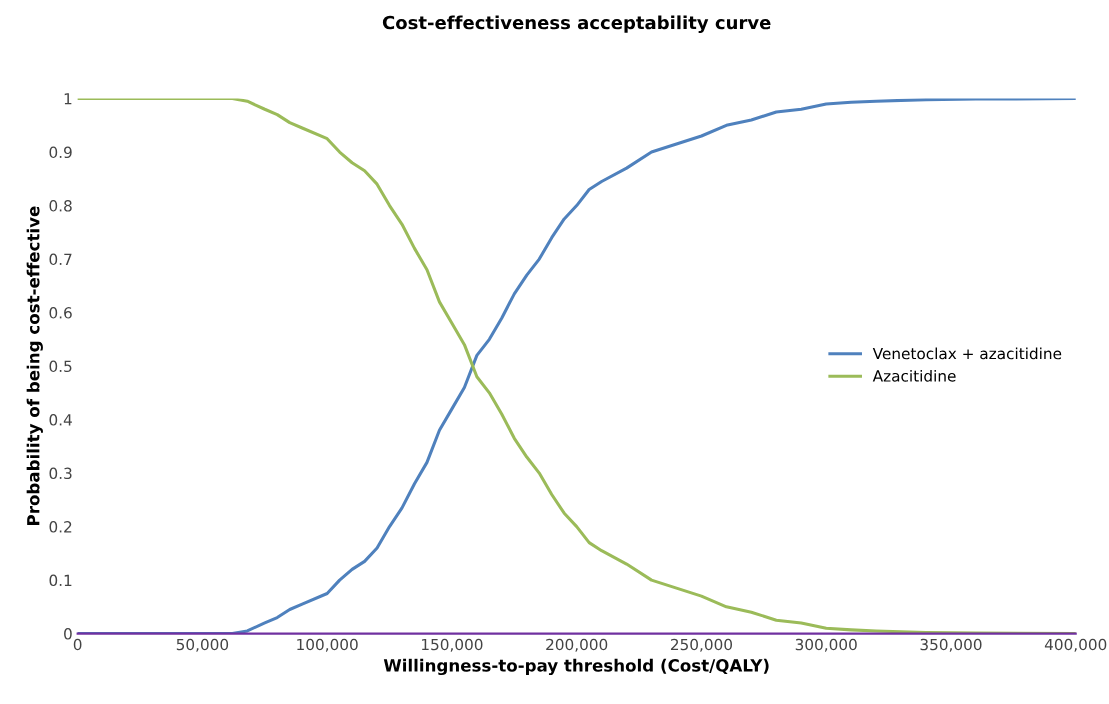 This screenshot has width=1109, height=704. What do you see at coordinates (967, 353) in the screenshot?
I see `legend-label: Venetoclax + azacitidine` at bounding box center [967, 353].